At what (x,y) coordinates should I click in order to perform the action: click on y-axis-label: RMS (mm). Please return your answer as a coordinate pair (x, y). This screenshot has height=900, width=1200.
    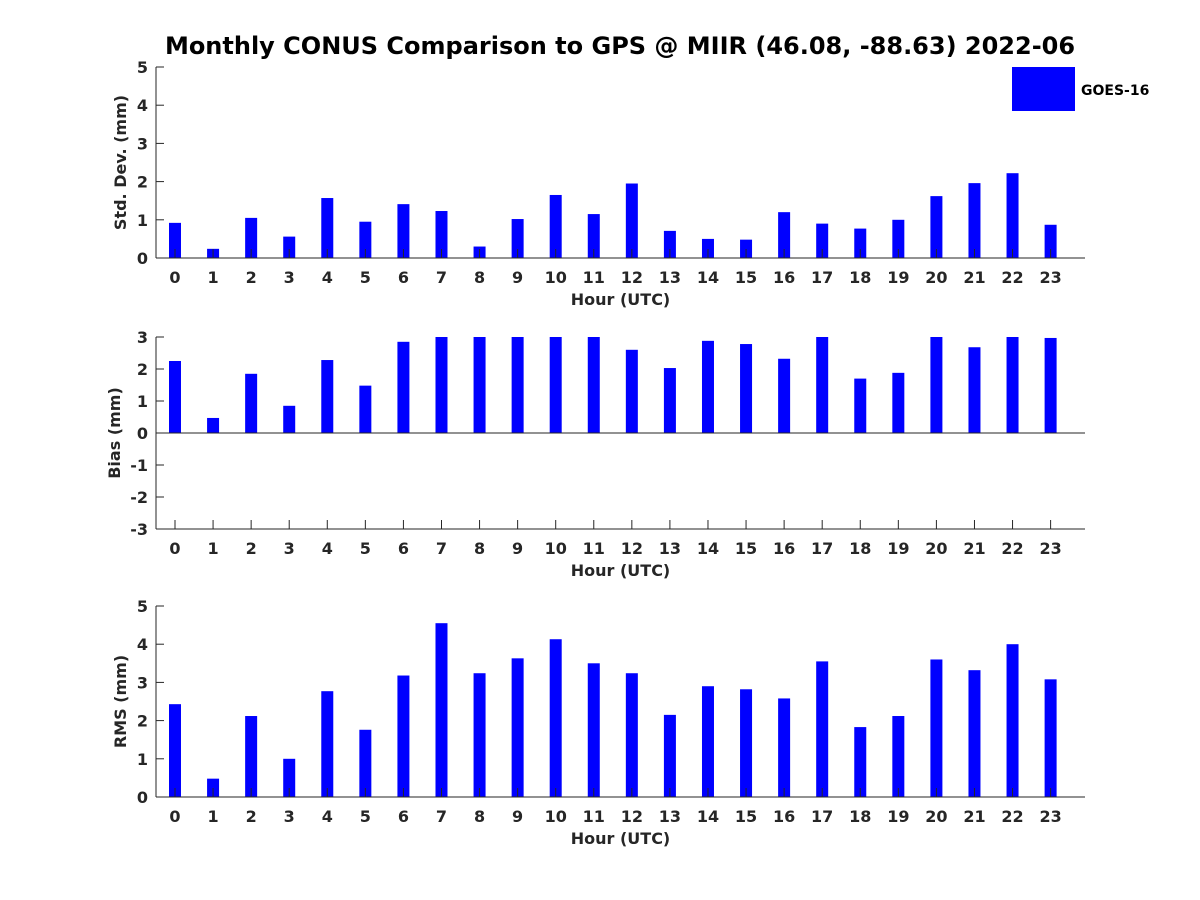
    Looking at the image, I should click on (120, 701).